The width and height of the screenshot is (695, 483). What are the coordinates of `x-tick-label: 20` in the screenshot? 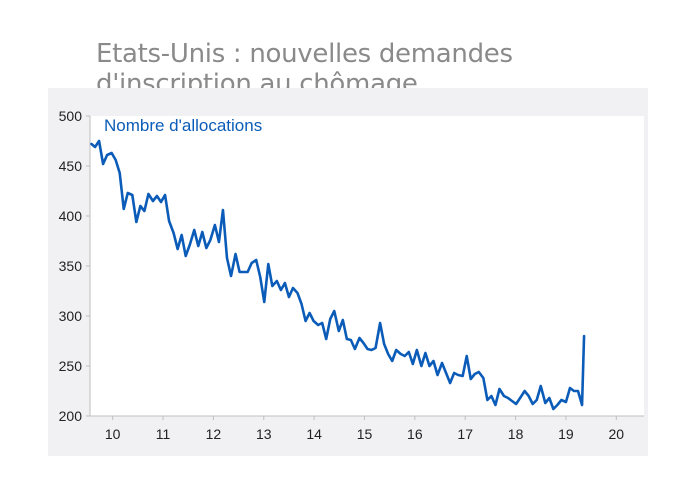 It's located at (617, 434).